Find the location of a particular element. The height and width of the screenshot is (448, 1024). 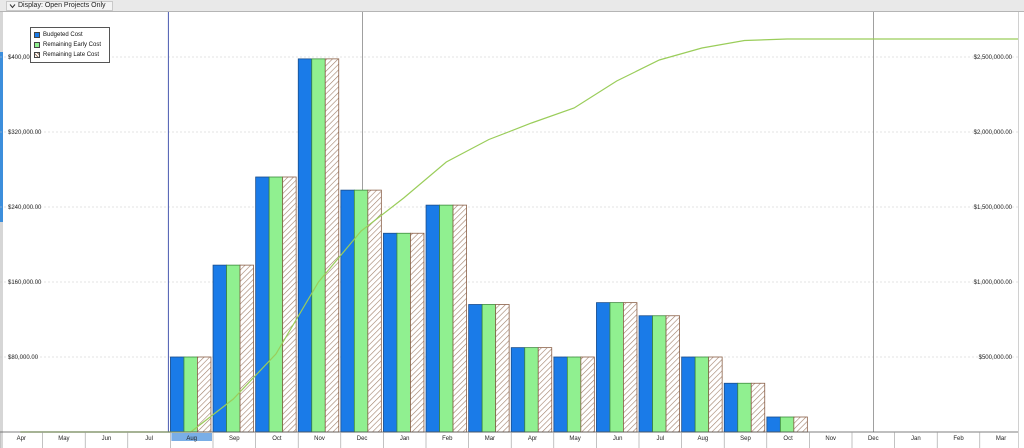

legend-swatch-late is located at coordinates (37, 55).